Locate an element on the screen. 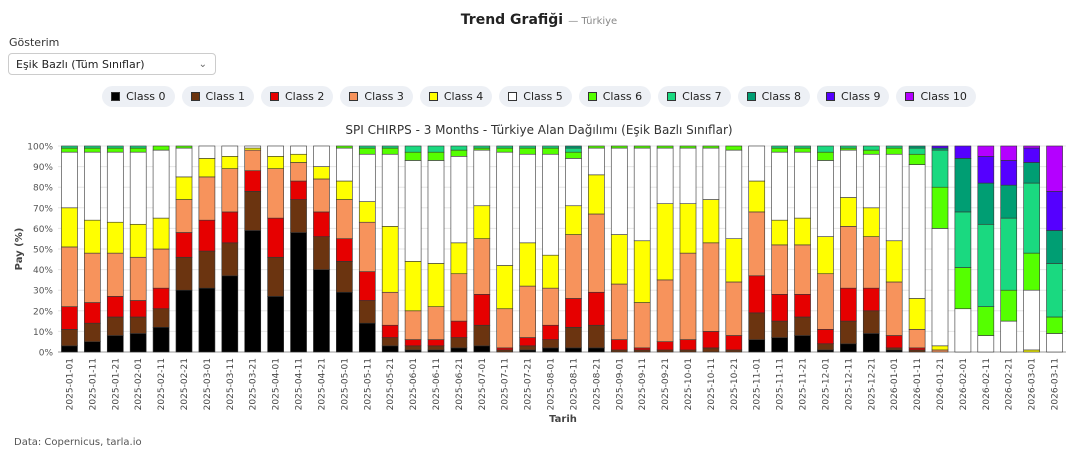  x-tick-label: 2025-07-11 is located at coordinates (506, 384).